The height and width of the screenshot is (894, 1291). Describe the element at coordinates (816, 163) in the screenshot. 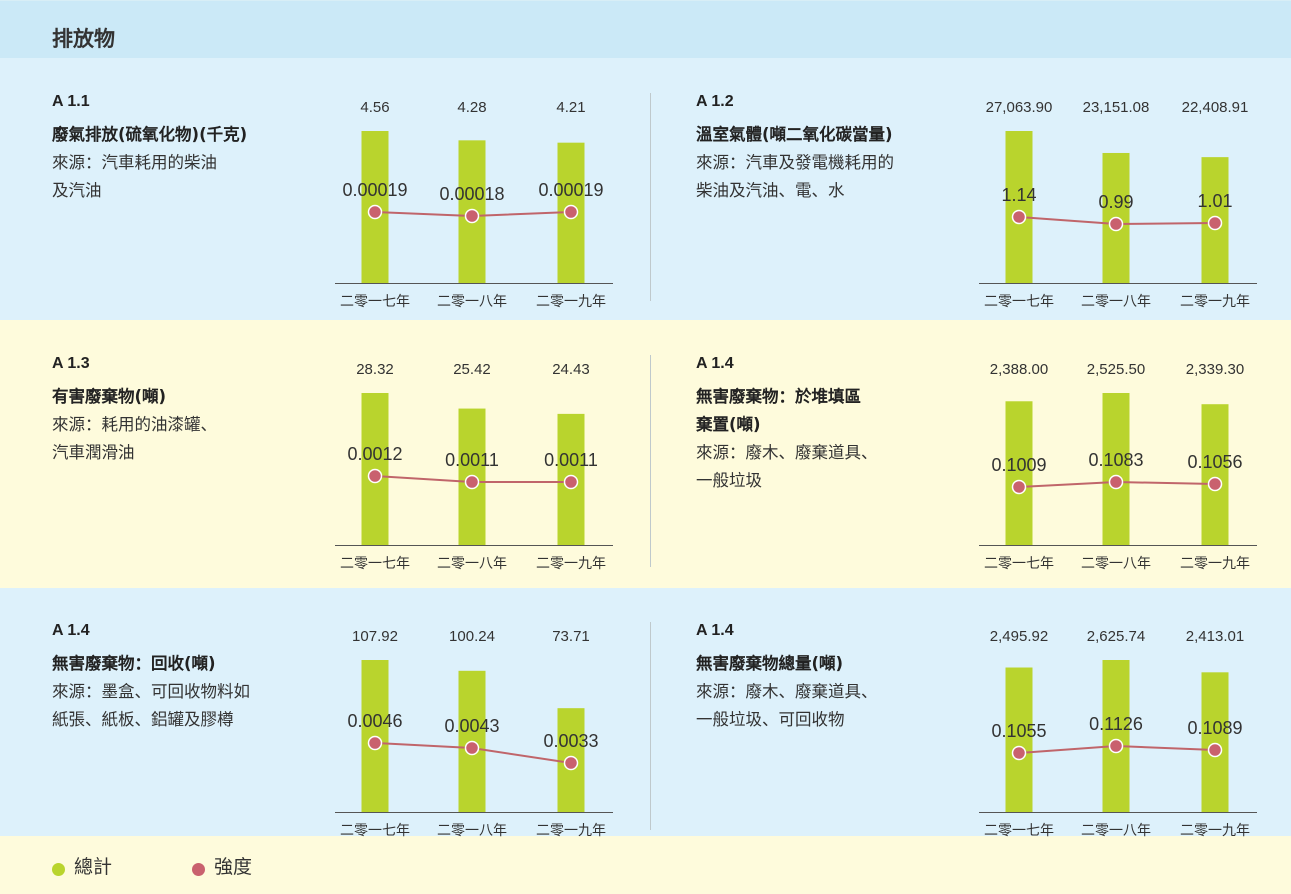

I see `metric-description: 溫室氣體(噸二氧化碳當量) 來源：汽車及發電機耗用的 柴油及汽油、電、水` at that location.